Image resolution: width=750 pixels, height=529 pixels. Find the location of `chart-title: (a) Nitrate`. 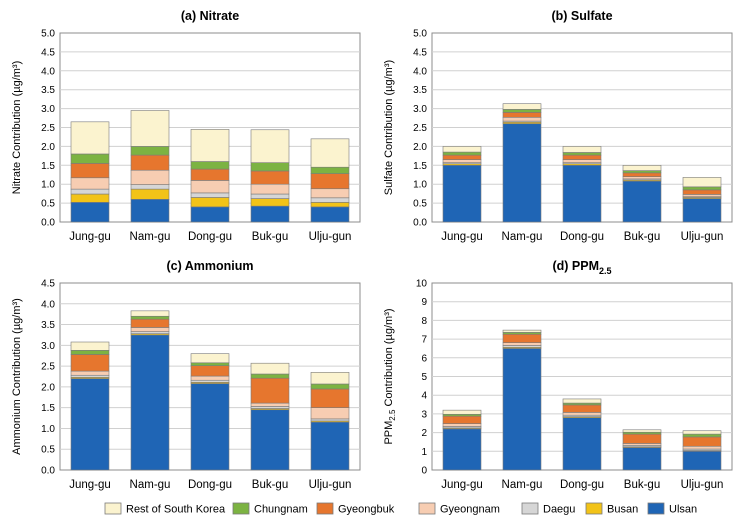

chart-title: (a) Nitrate is located at coordinates (210, 16).